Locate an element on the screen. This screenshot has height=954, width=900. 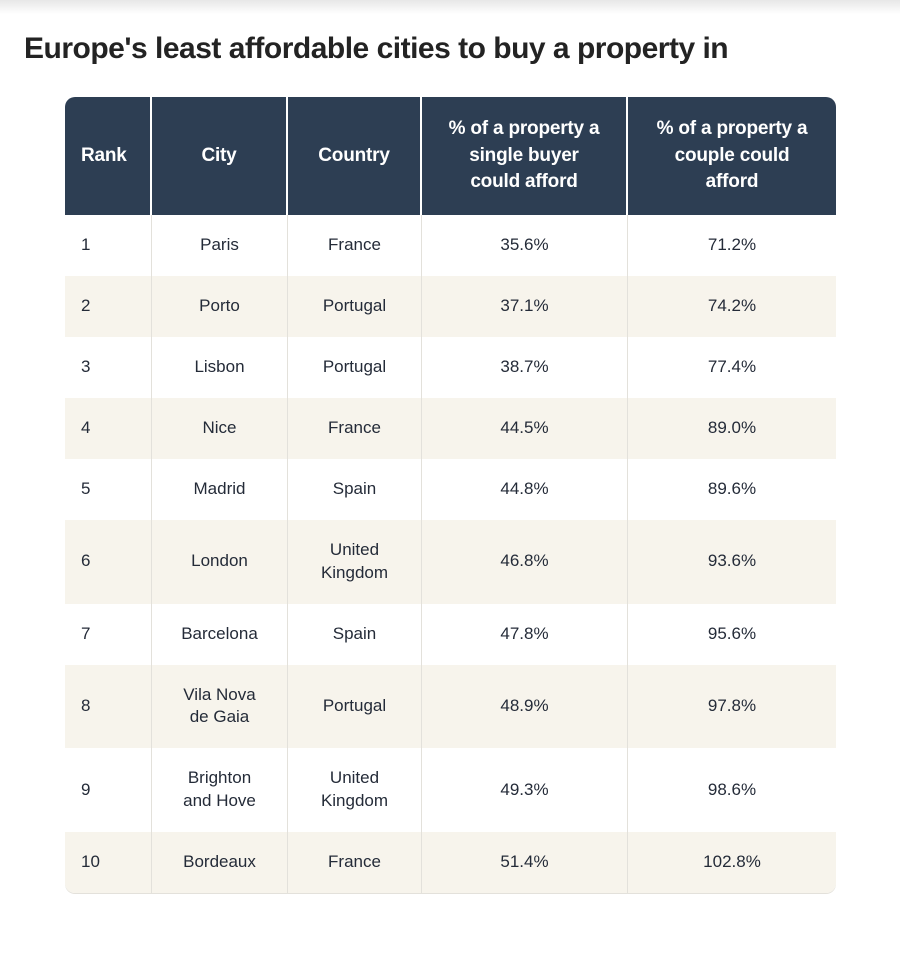
rank-value: 6 is located at coordinates (86, 561).